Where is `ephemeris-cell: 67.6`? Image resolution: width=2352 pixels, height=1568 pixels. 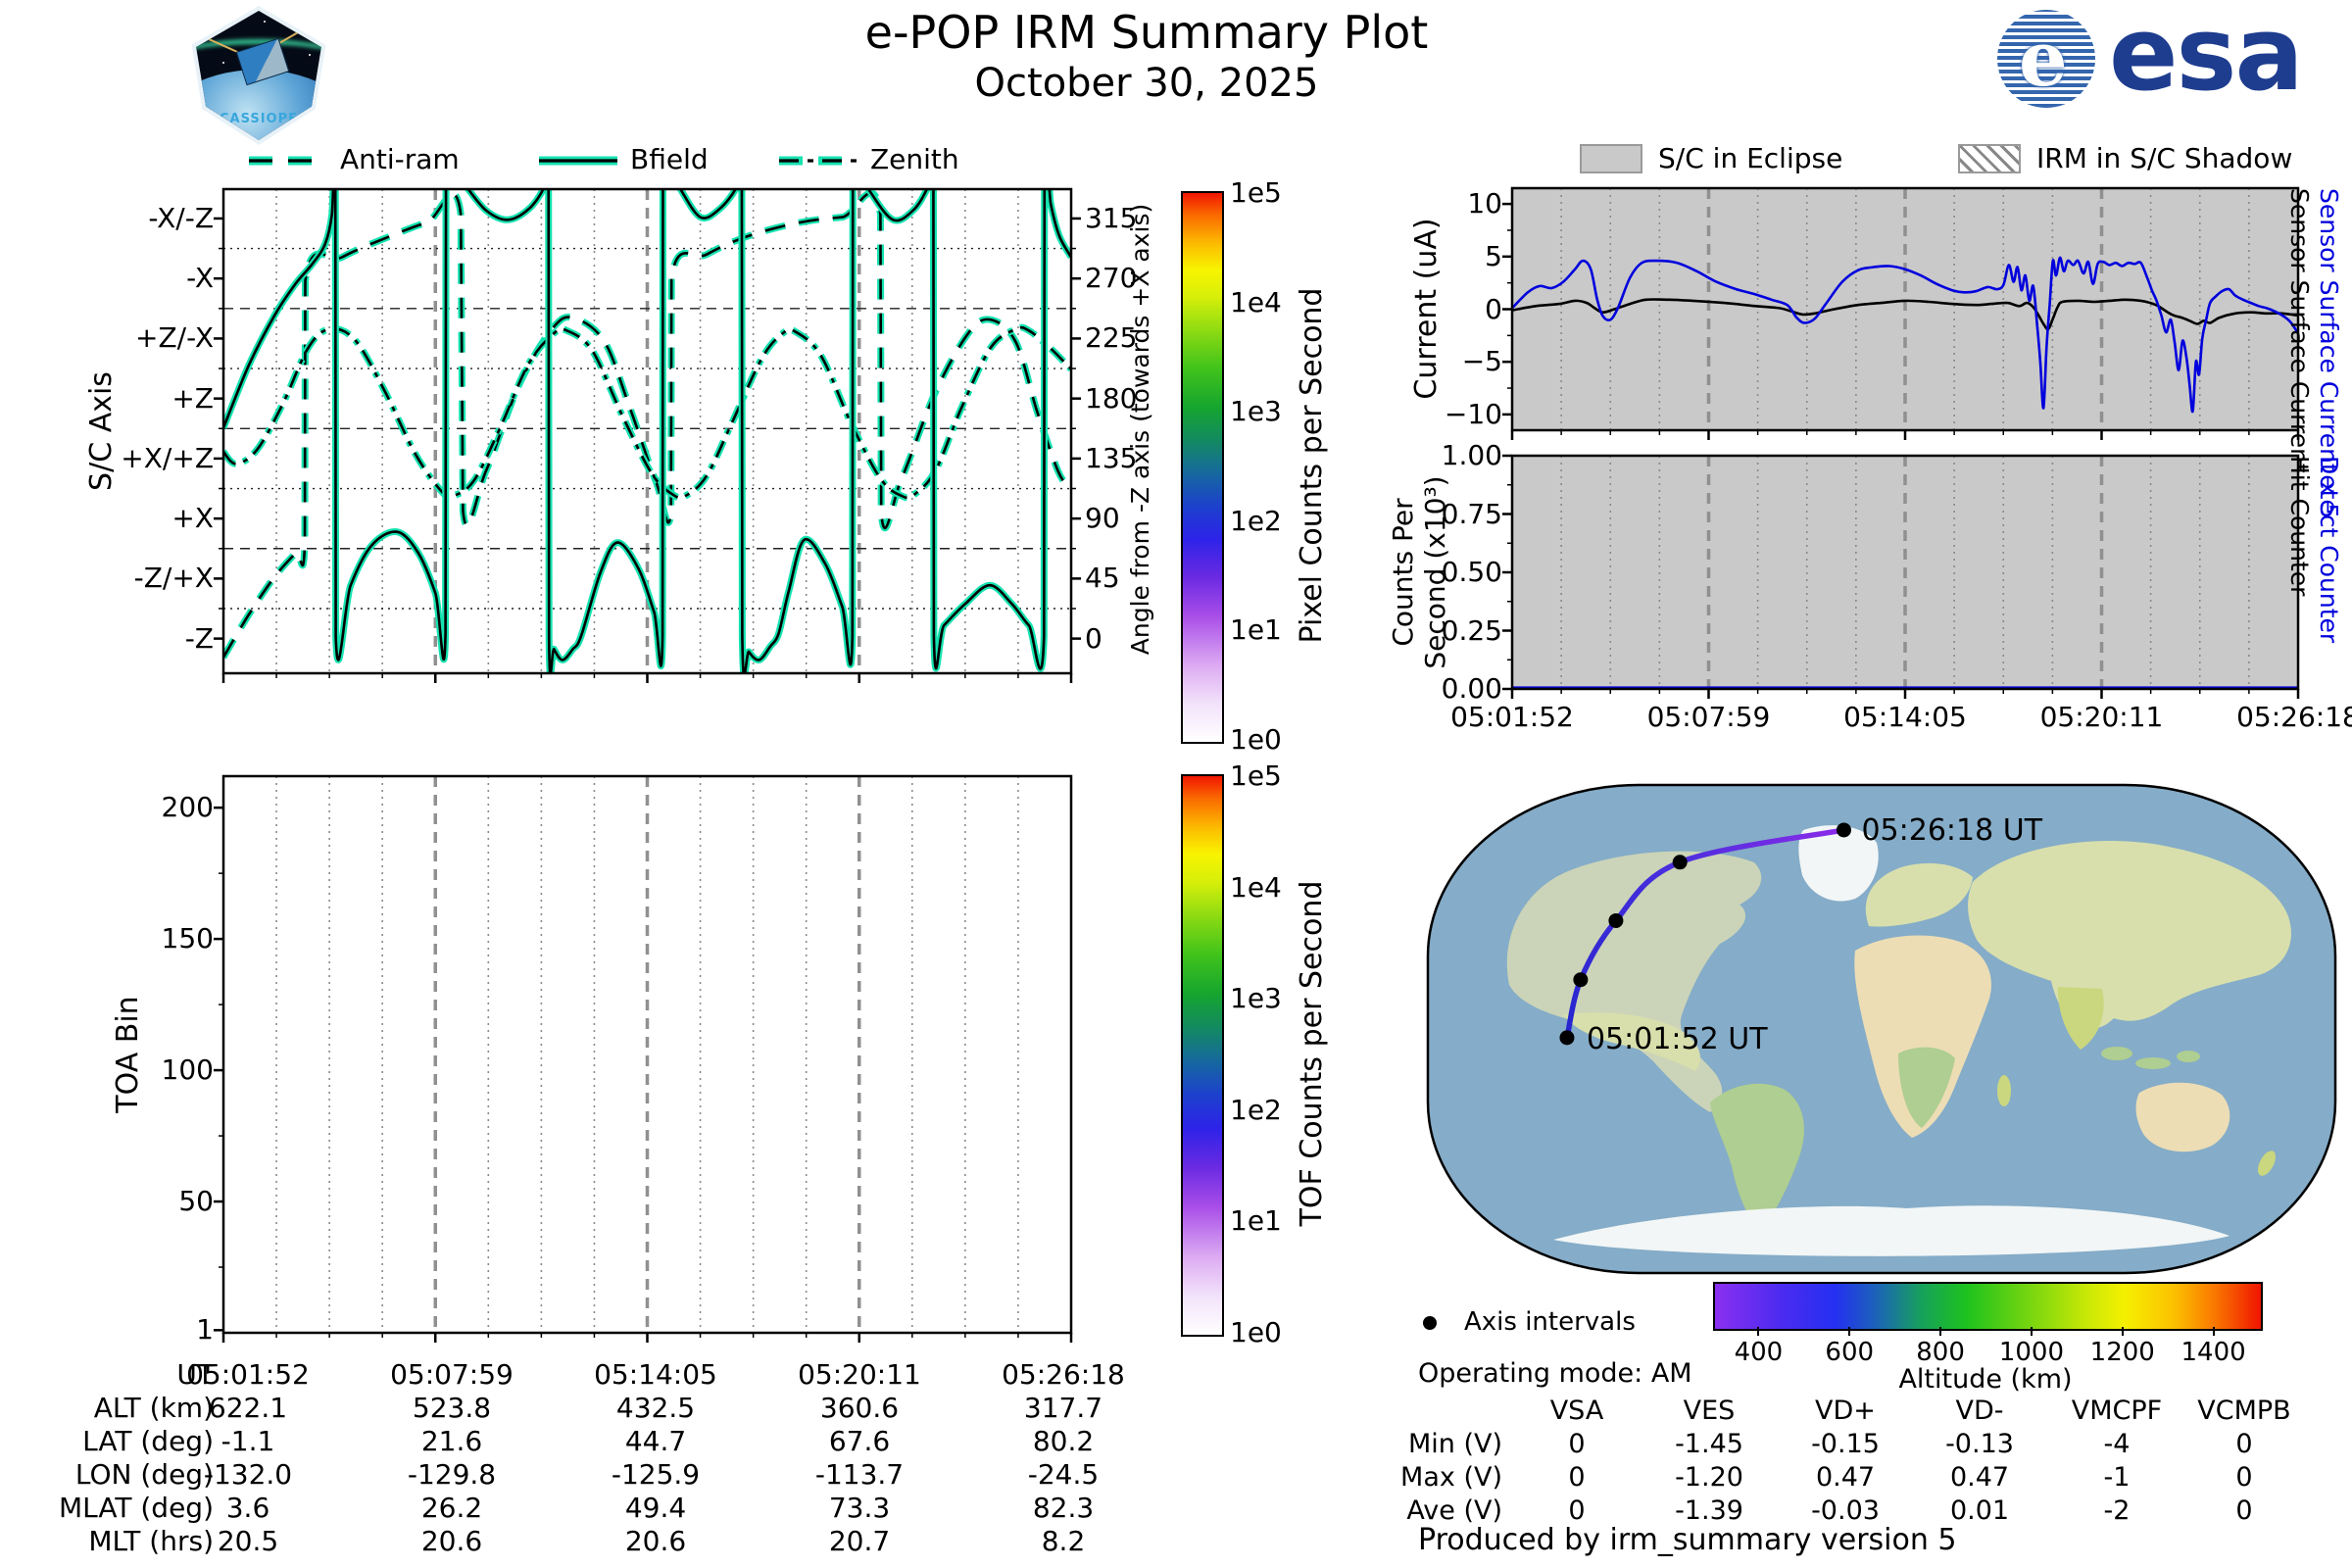
ephemeris-cell: 67.6 is located at coordinates (859, 1441).